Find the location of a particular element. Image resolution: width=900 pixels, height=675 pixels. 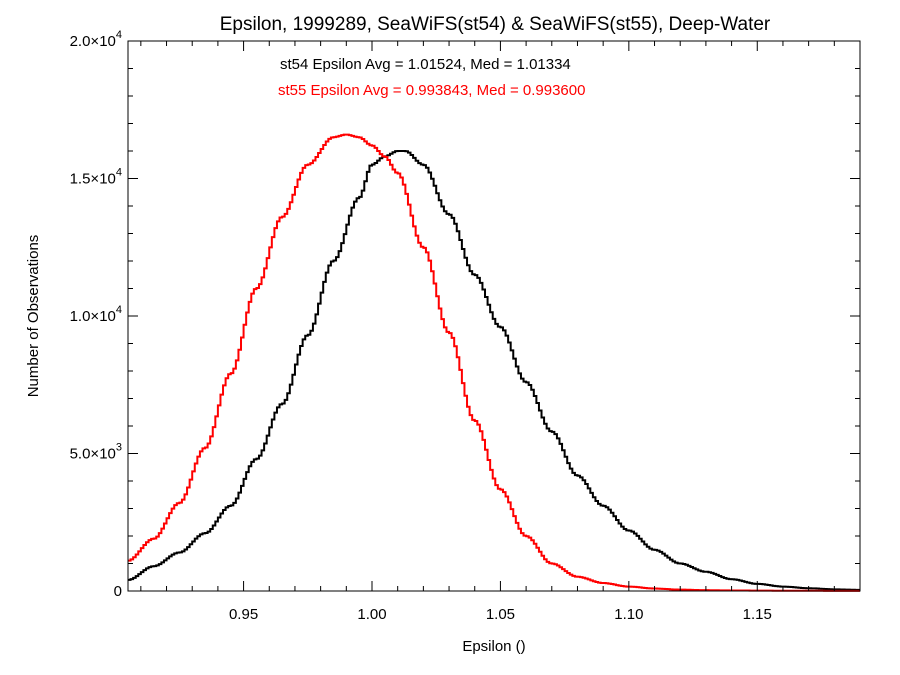

y-tick-label: 1.0×10⁴ is located at coordinates (96, 314).